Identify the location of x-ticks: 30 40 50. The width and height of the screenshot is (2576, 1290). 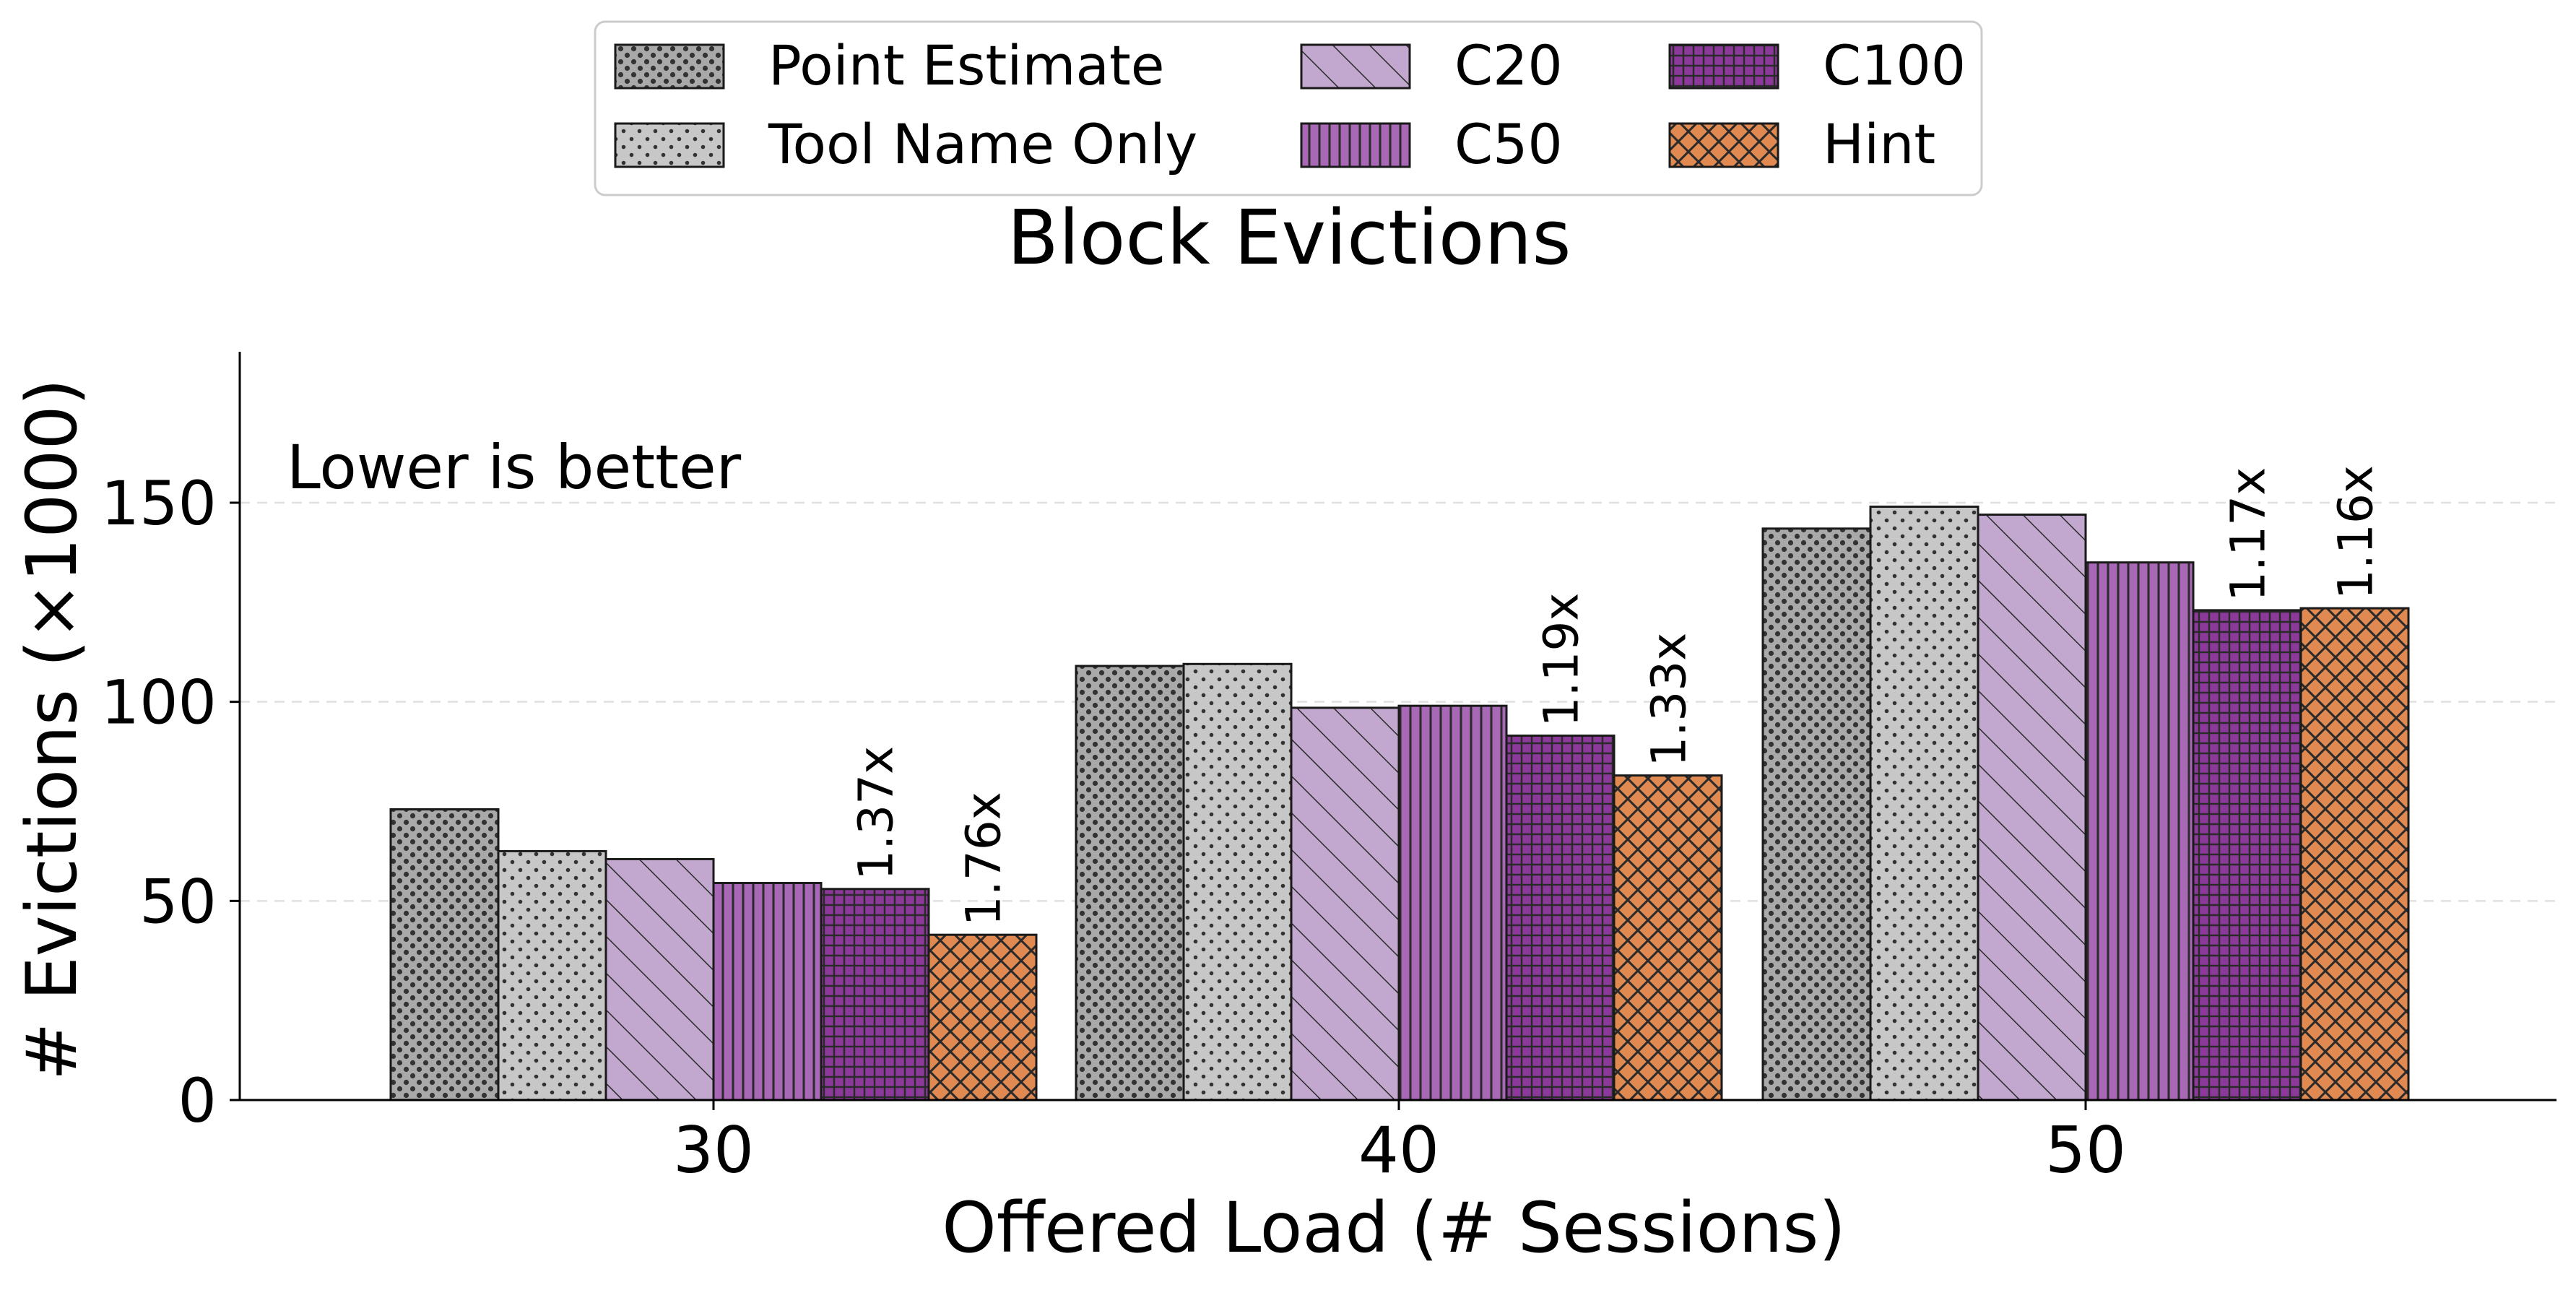
(1399, 1143).